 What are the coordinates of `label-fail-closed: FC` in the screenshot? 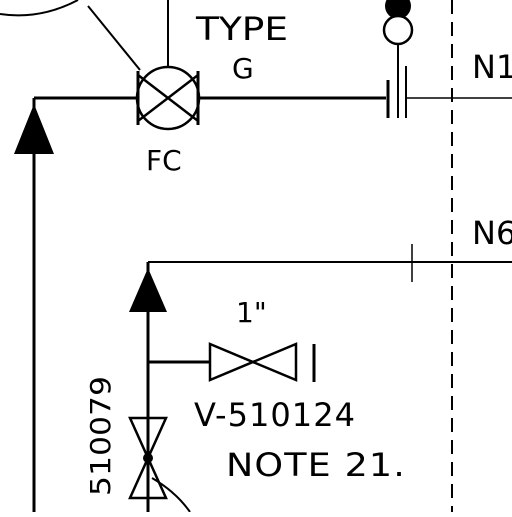 It's located at (164, 160).